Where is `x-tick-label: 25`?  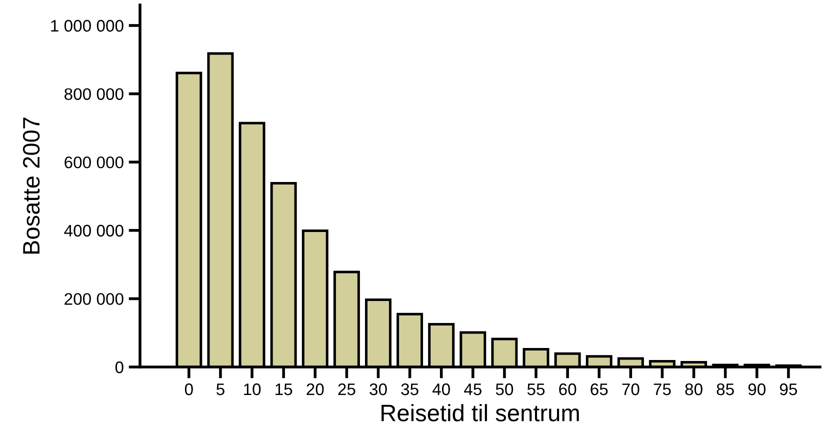 x-tick-label: 25 is located at coordinates (347, 389).